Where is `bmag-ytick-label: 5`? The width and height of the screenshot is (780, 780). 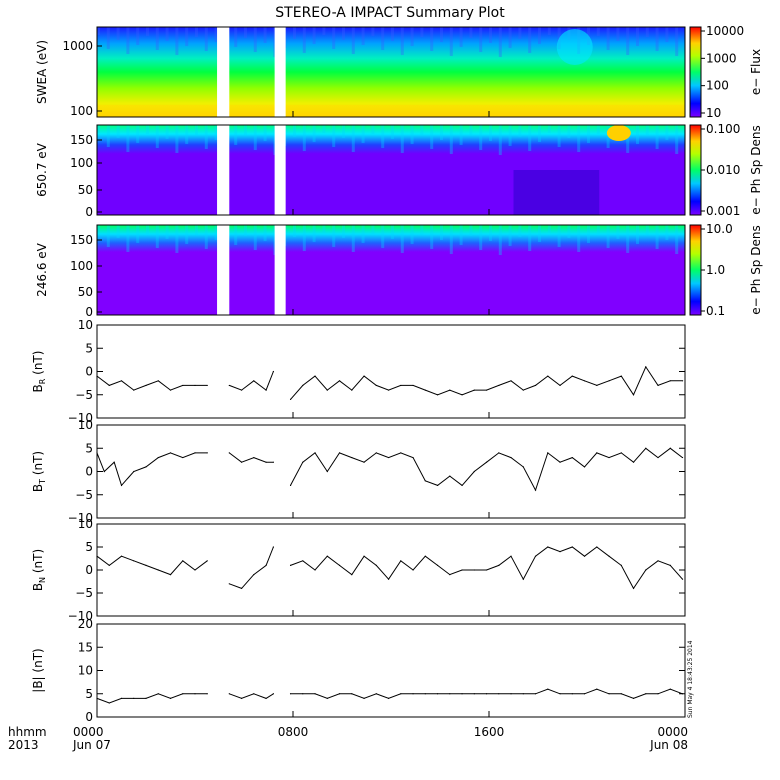
bmag-ytick-label: 5 is located at coordinates (89, 694).